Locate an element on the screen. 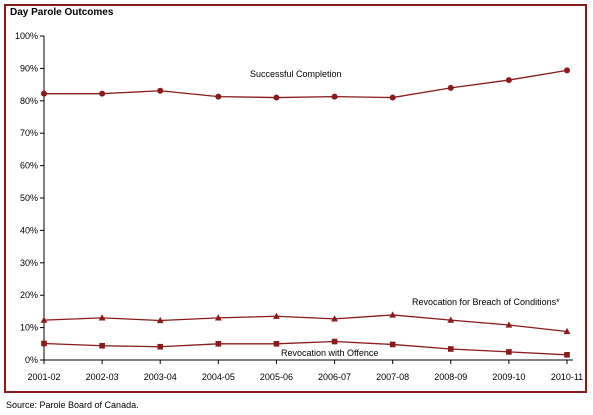 The height and width of the screenshot is (415, 593). x-tick-label: 2004-05 is located at coordinates (218, 377).